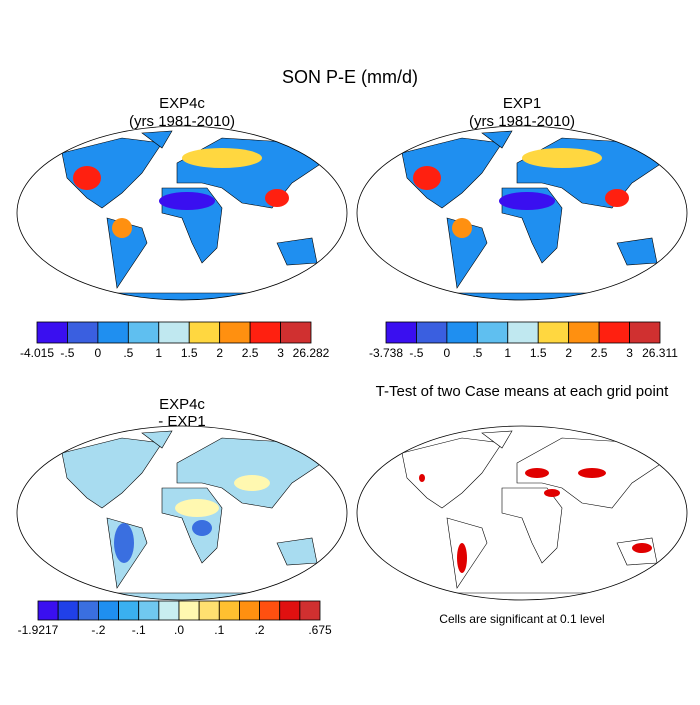  What do you see at coordinates (521, 619) in the screenshot?
I see `note: Cells are significant at 0.1 level` at bounding box center [521, 619].